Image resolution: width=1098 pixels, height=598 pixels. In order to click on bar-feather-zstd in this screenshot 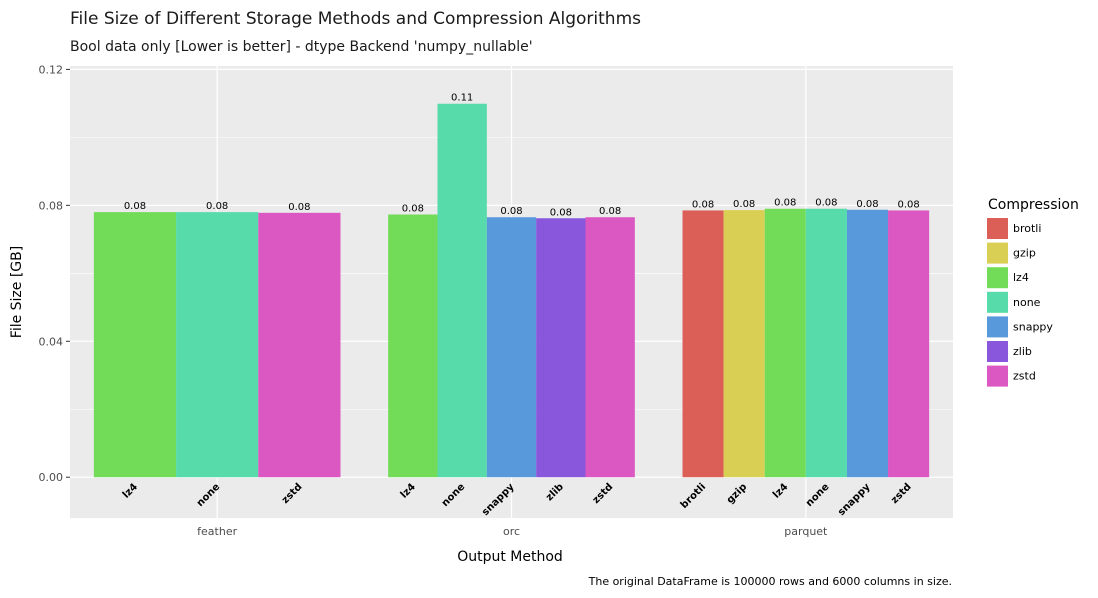, I will do `click(299, 345)`.